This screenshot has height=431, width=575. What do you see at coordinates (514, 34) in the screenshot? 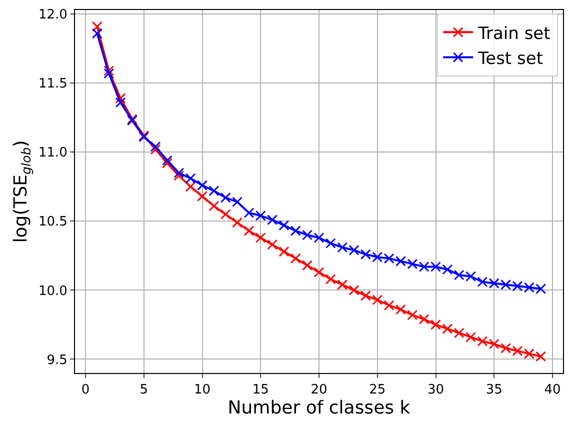
I see `legend-label: Train set` at bounding box center [514, 34].